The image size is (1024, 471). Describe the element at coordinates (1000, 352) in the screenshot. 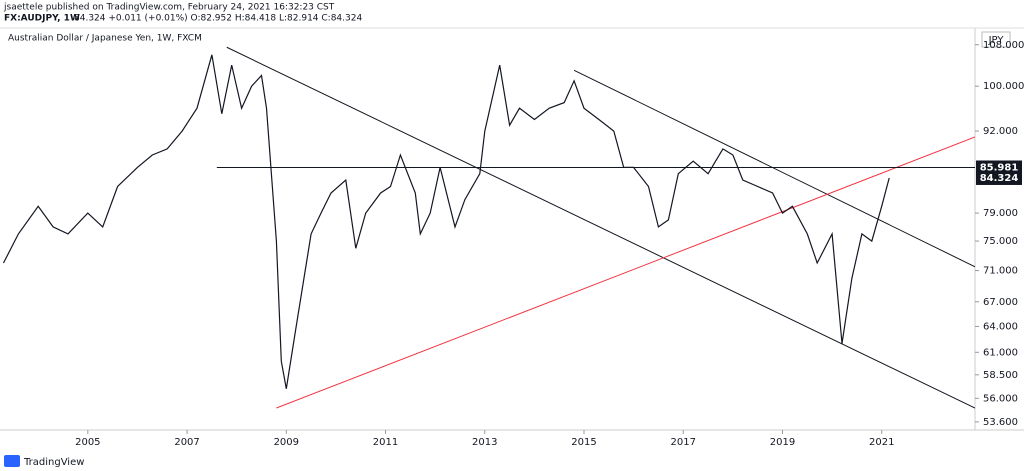

I see `y-tick-label: 61.000` at that location.